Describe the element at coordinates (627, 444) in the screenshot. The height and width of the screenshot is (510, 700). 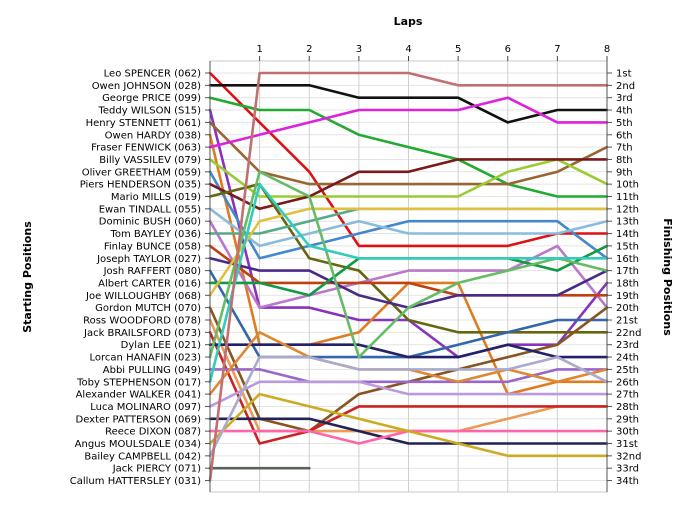
I see `finish-position-label: 31st` at that location.